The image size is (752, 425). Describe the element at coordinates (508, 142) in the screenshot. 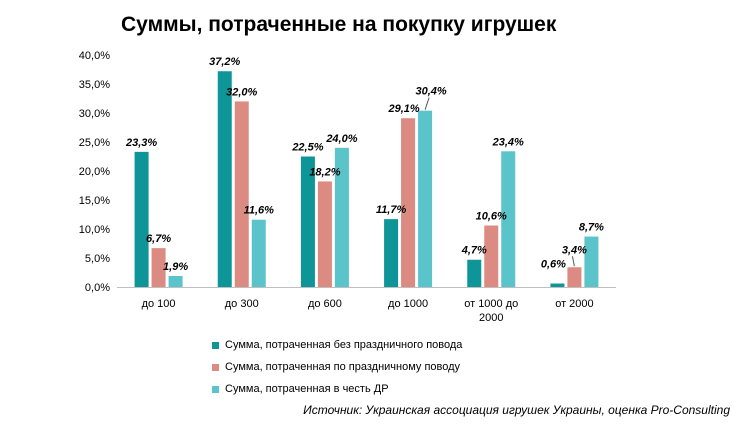

I see `data-label: 23,4%` at that location.